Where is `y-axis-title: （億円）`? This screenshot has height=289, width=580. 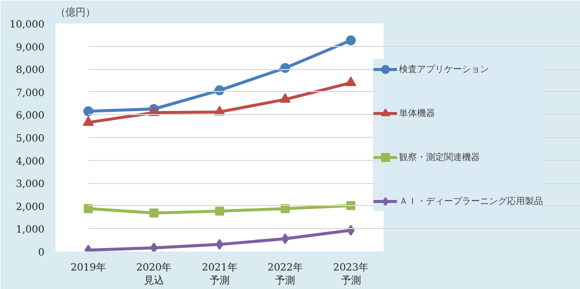 y-axis-title: （億円） is located at coordinates (76, 12).